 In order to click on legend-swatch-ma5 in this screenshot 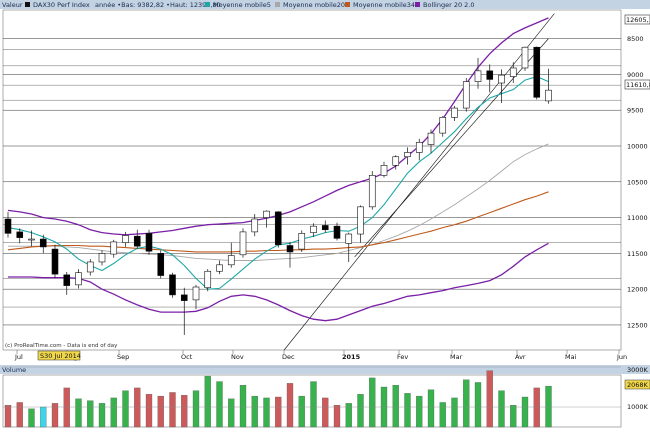, I will do `click(207, 4)`.